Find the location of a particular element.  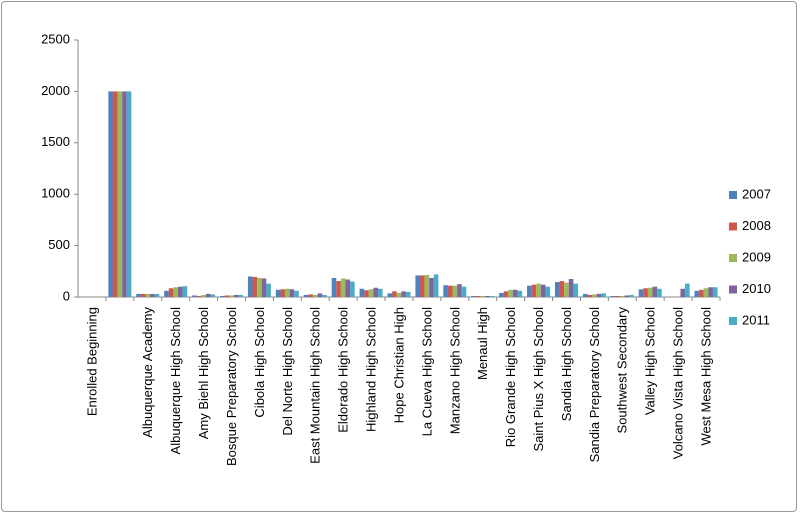

x-tick-label: La Cueva High School is located at coordinates (426, 371).